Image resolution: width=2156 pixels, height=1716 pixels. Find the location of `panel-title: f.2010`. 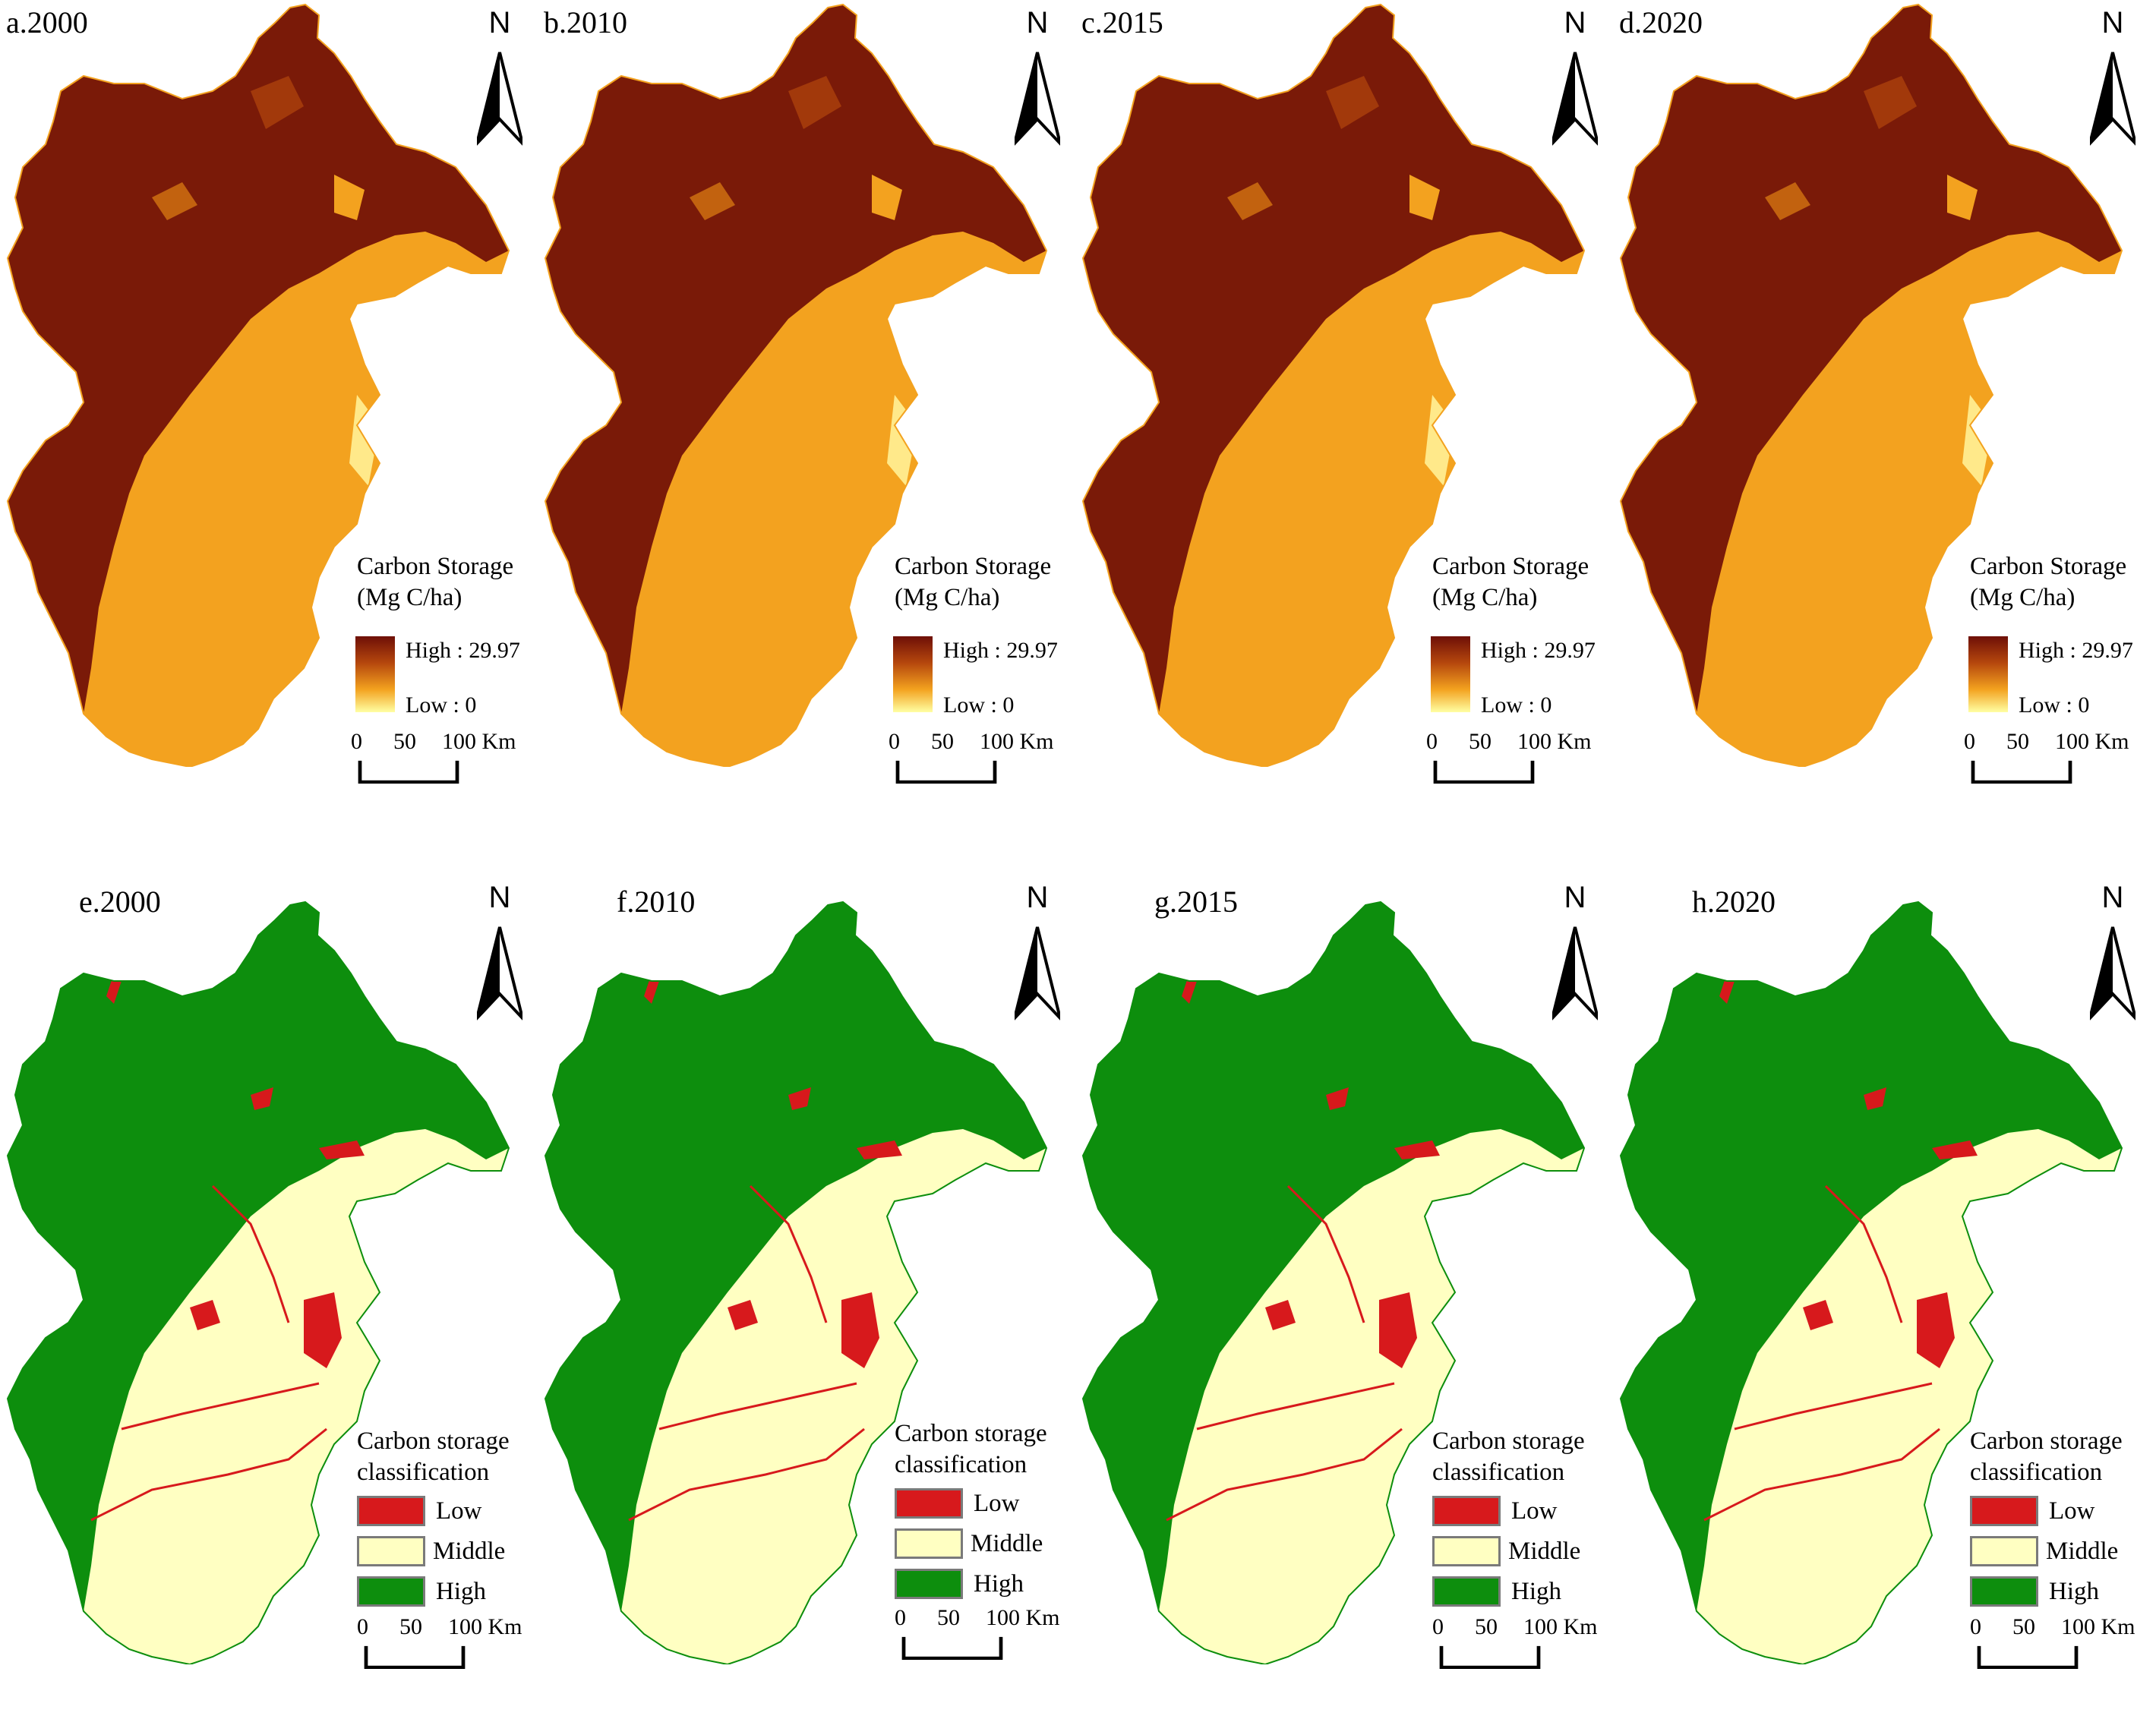

panel-title: f.2010 is located at coordinates (656, 902).